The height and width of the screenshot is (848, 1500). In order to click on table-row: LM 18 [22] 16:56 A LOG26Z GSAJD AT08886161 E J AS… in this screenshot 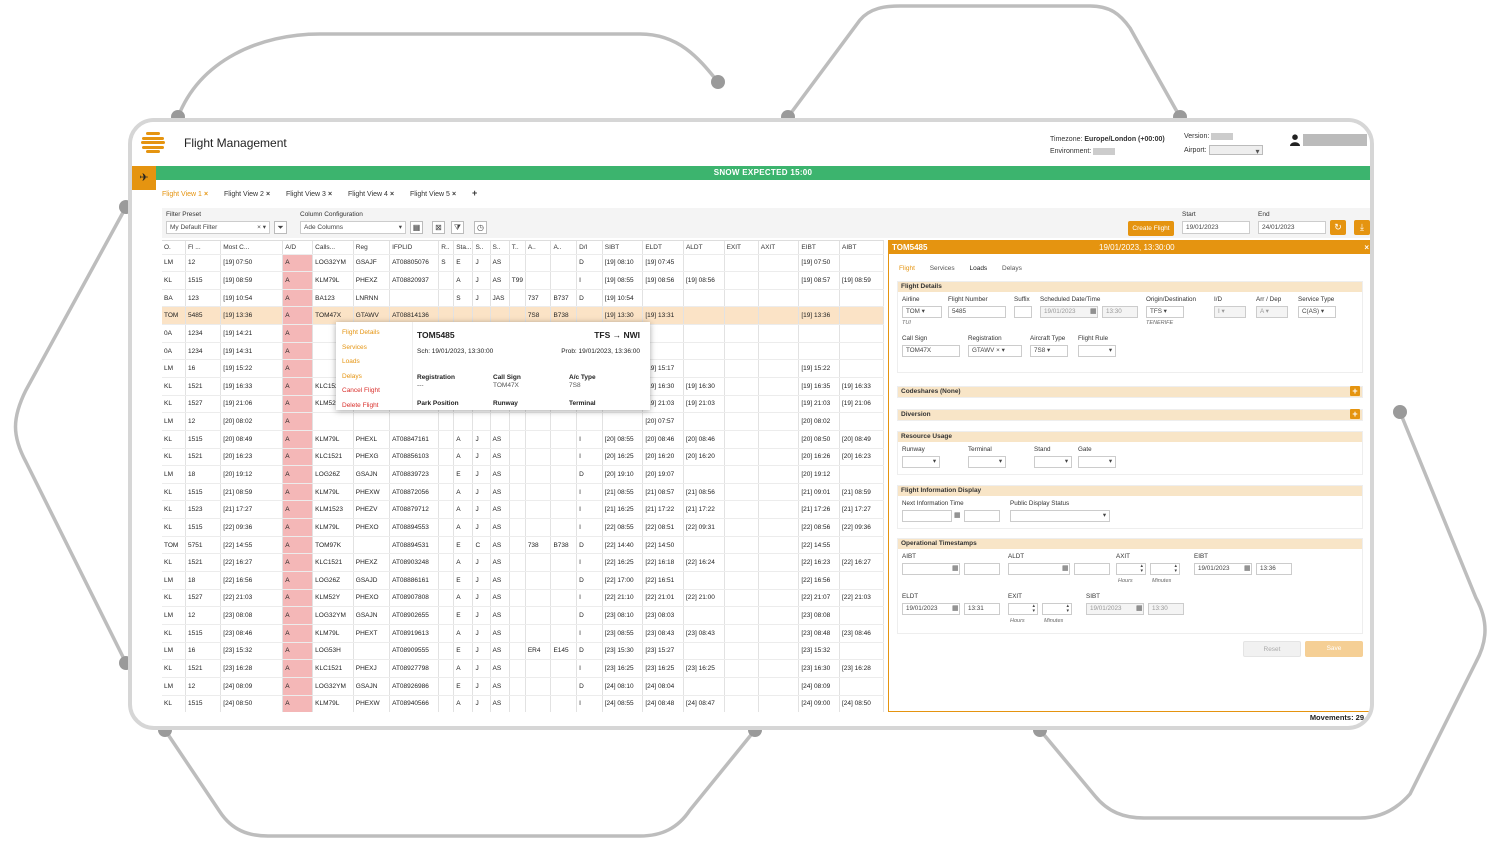, I will do `click(523, 580)`.